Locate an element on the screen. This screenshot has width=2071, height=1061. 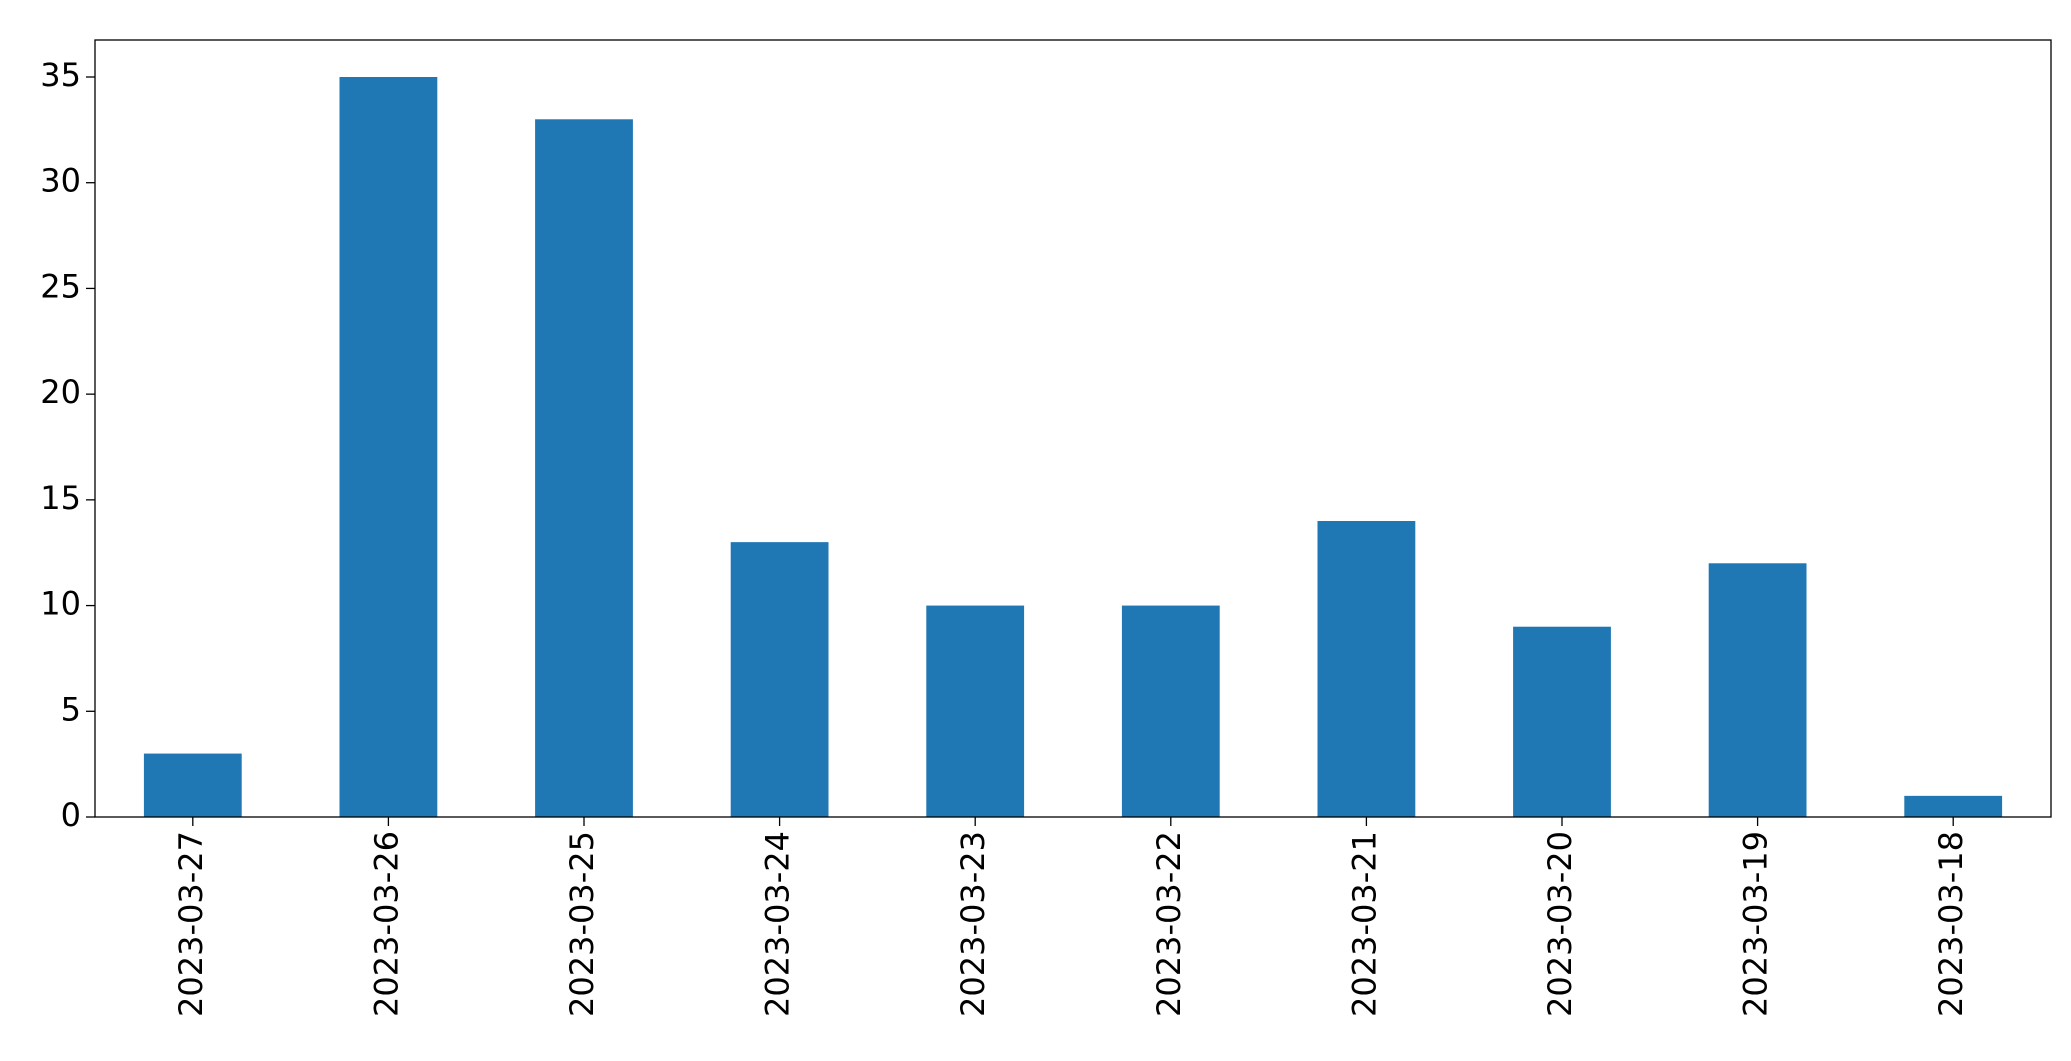
x-tick-label: 2023-03-26 is located at coordinates (386, 924).